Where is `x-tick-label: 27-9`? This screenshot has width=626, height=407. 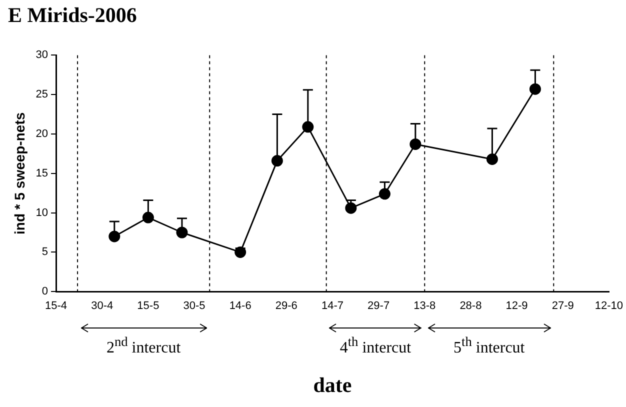
x-tick-label: 27-9 is located at coordinates (563, 306).